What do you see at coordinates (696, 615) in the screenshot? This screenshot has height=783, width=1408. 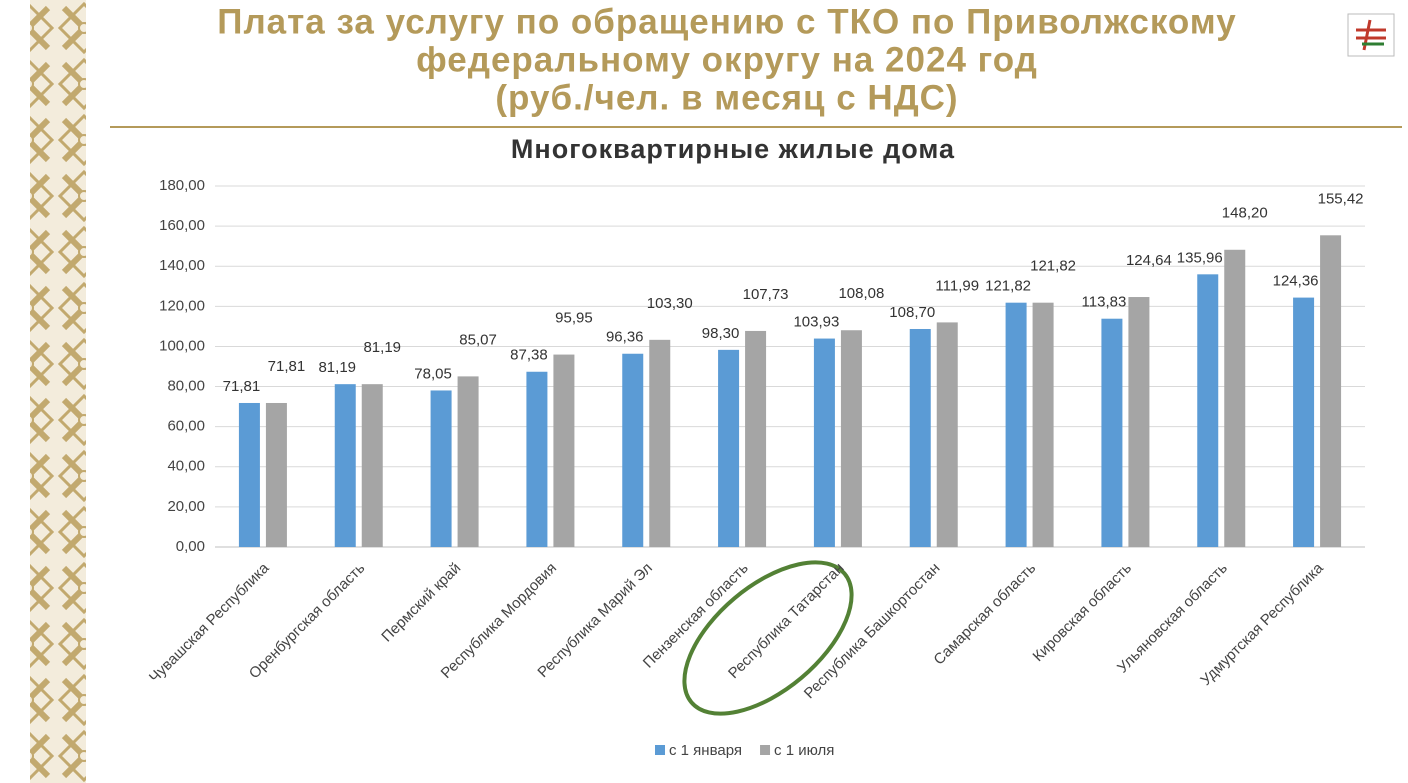 I see `x-tick-label: Пензенская область` at bounding box center [696, 615].